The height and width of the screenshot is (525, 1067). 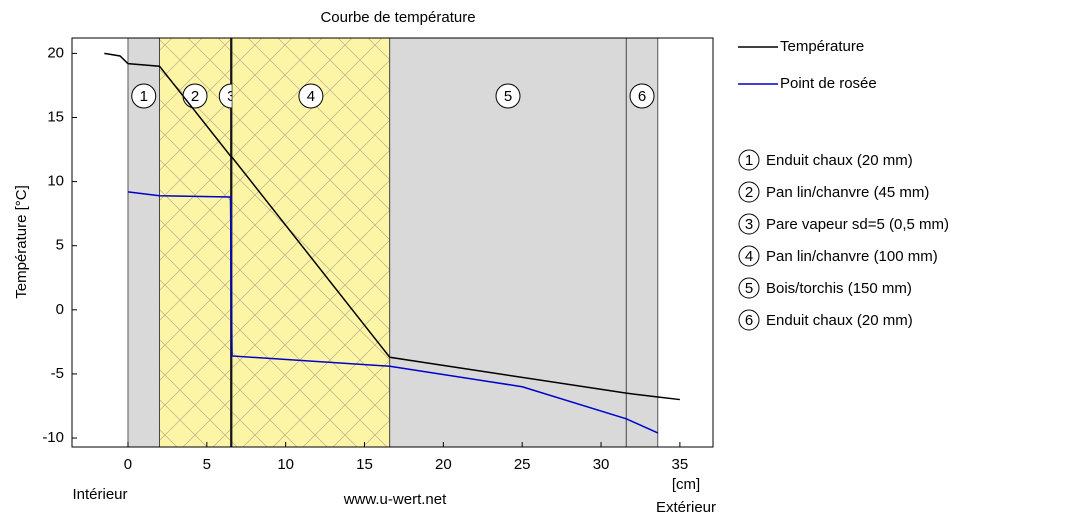 I want to click on y-tick-label: 0, so click(x=60, y=309).